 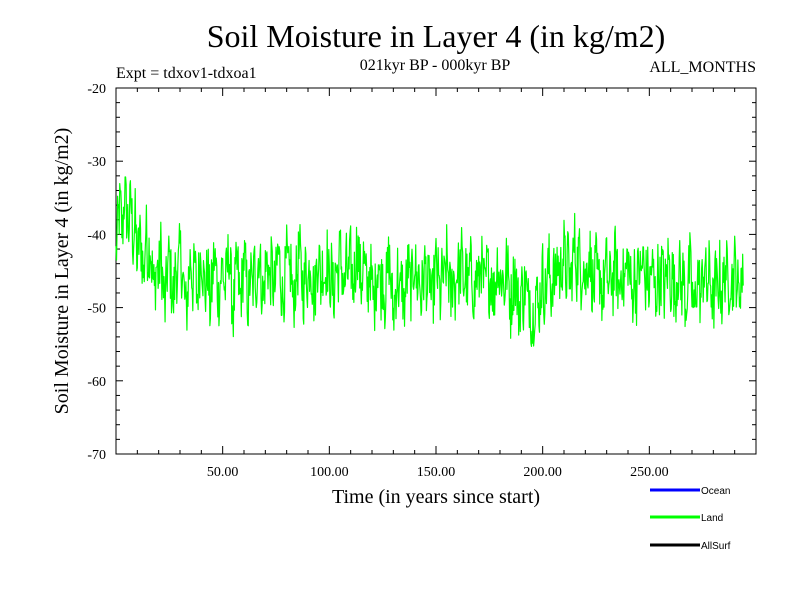 What do you see at coordinates (712, 518) in the screenshot?
I see `legend-label-land: Land` at bounding box center [712, 518].